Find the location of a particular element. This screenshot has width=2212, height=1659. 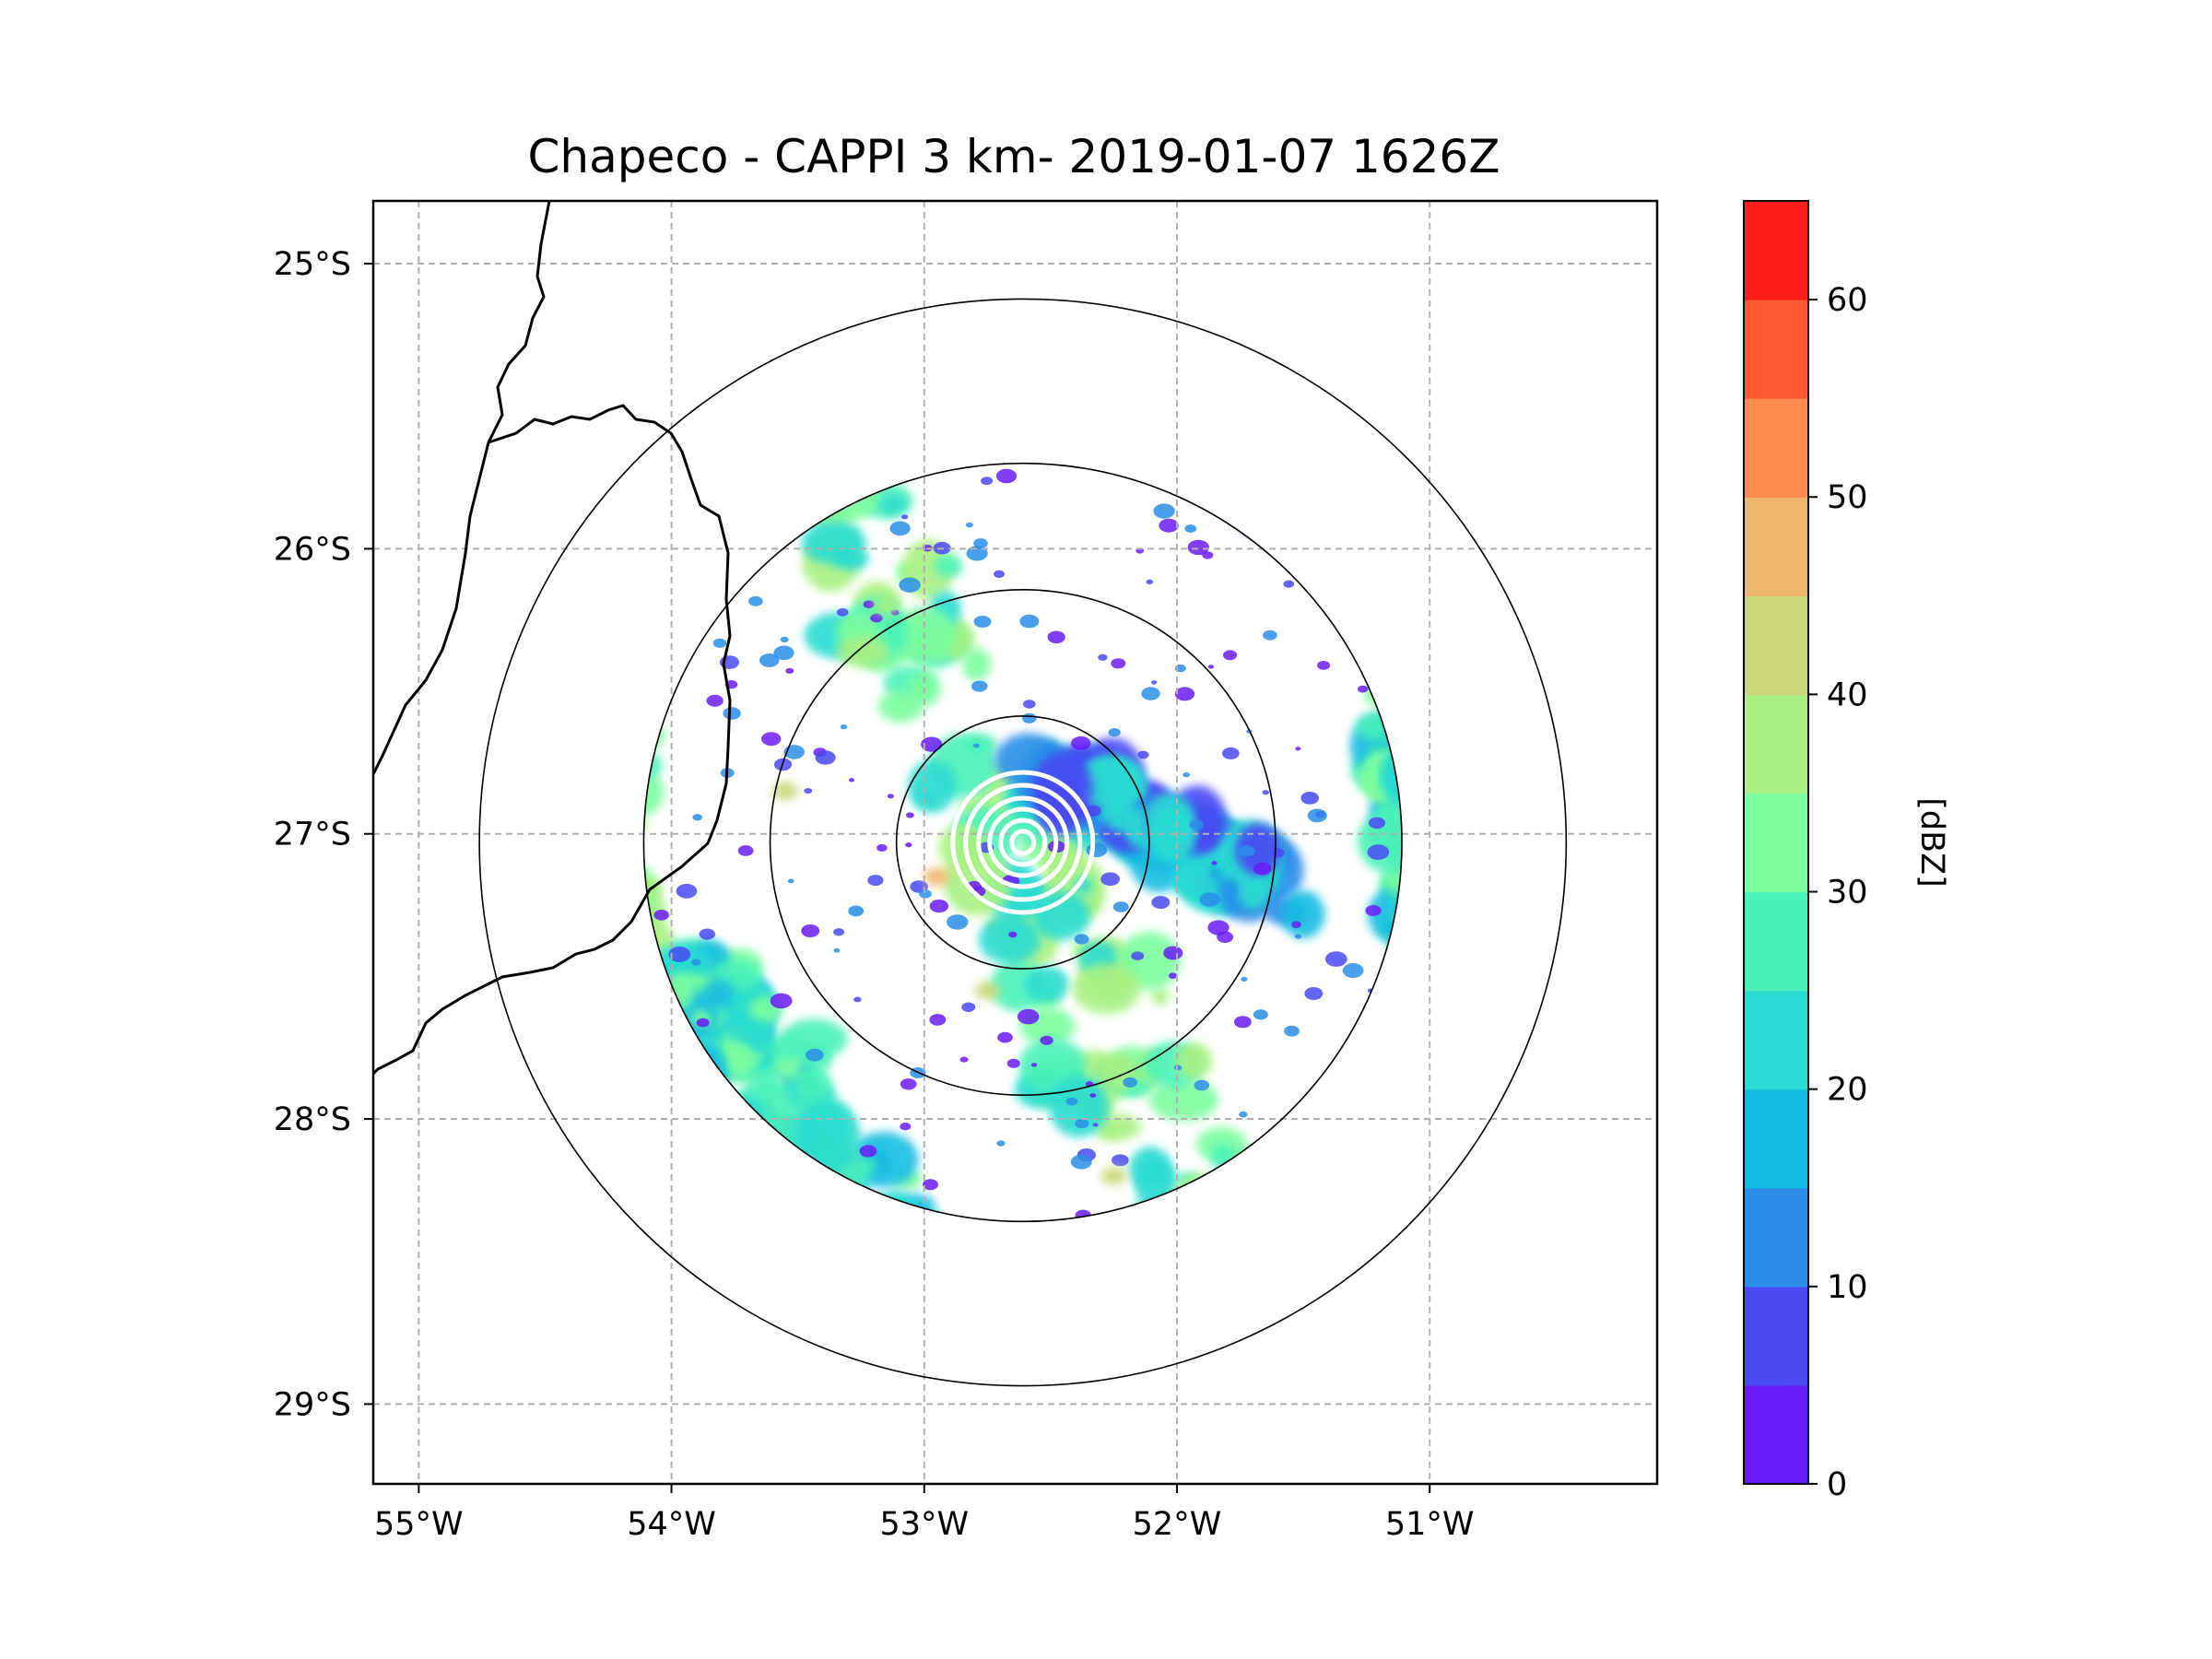

x-tick-label: 53°W is located at coordinates (924, 1524).